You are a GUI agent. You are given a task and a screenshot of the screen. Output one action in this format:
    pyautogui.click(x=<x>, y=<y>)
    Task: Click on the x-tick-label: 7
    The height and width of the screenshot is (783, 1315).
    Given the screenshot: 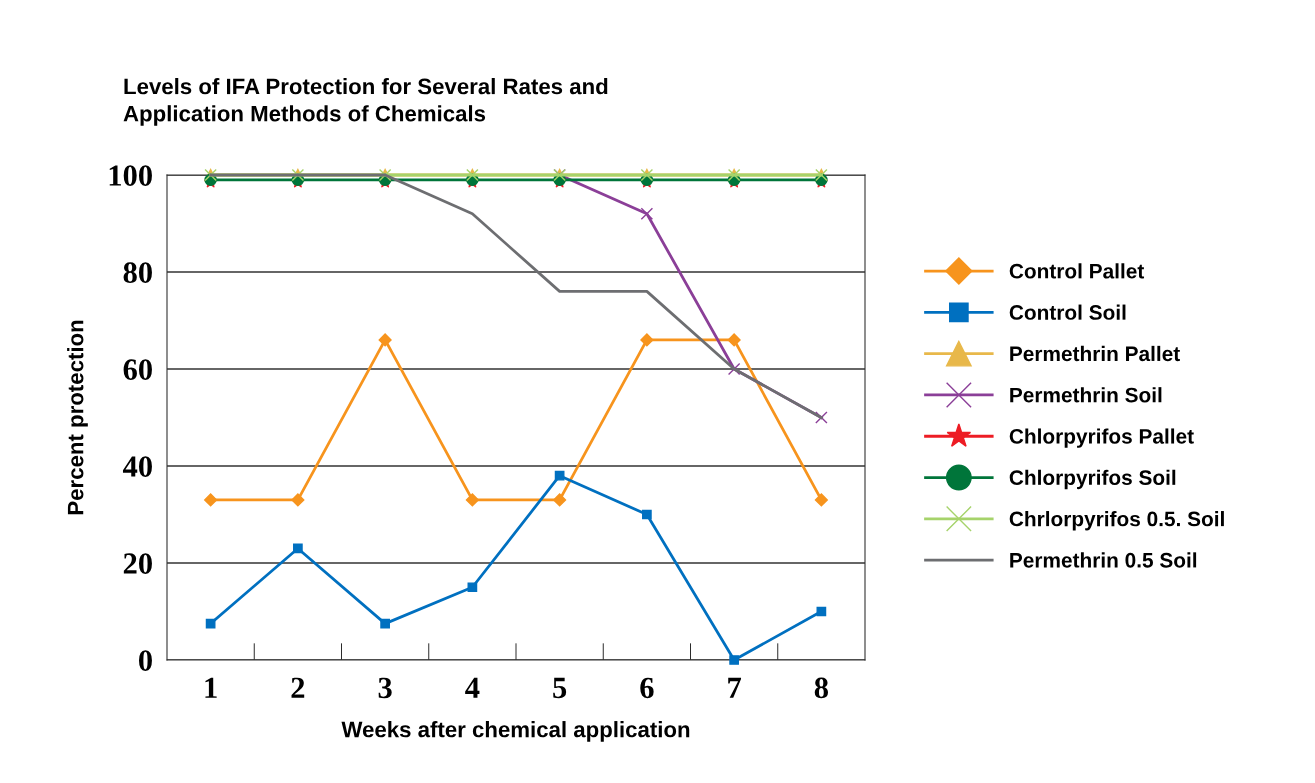 What is the action you would take?
    pyautogui.click(x=735, y=687)
    